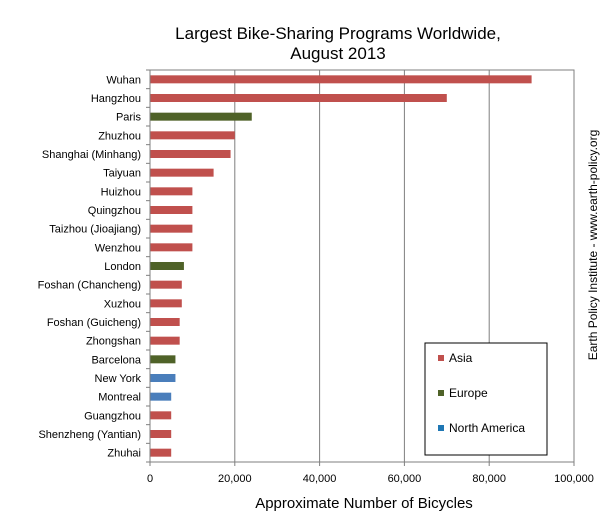  What do you see at coordinates (441, 428) in the screenshot?
I see `legend-swatch-north-america` at bounding box center [441, 428].